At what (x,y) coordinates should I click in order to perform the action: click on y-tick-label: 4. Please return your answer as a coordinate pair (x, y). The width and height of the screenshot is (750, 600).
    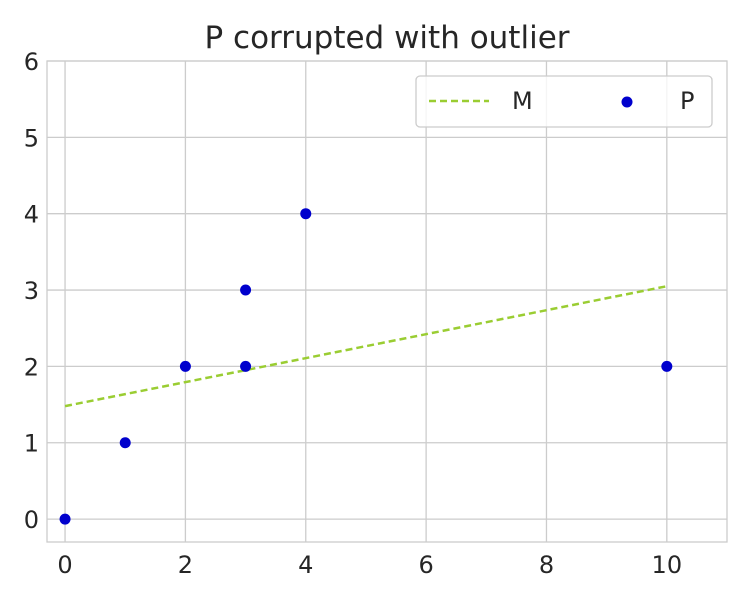
    Looking at the image, I should click on (31, 215).